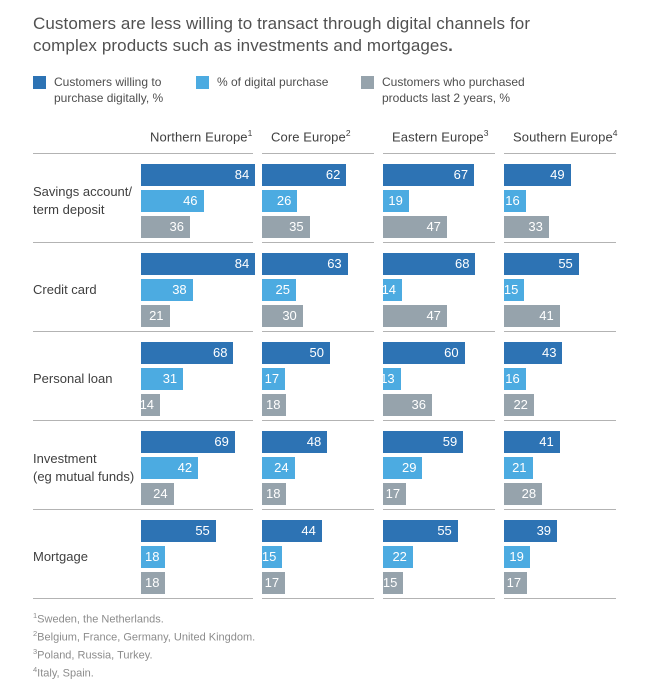 The width and height of the screenshot is (651, 682). What do you see at coordinates (109, 97) in the screenshot?
I see `legend-label-line2: purchase digitally, %` at bounding box center [109, 97].